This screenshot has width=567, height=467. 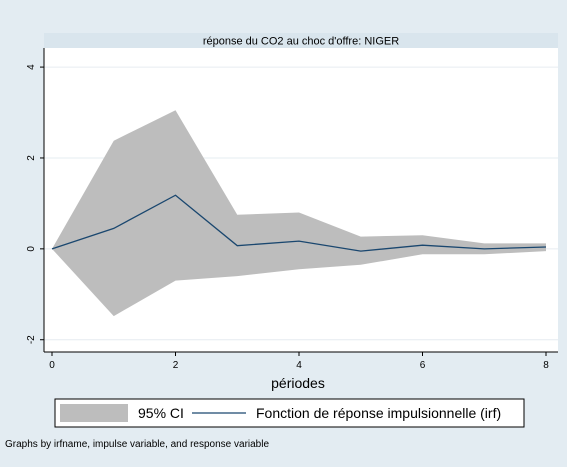 I want to click on y-tick-label-1: 2, so click(x=31, y=158).